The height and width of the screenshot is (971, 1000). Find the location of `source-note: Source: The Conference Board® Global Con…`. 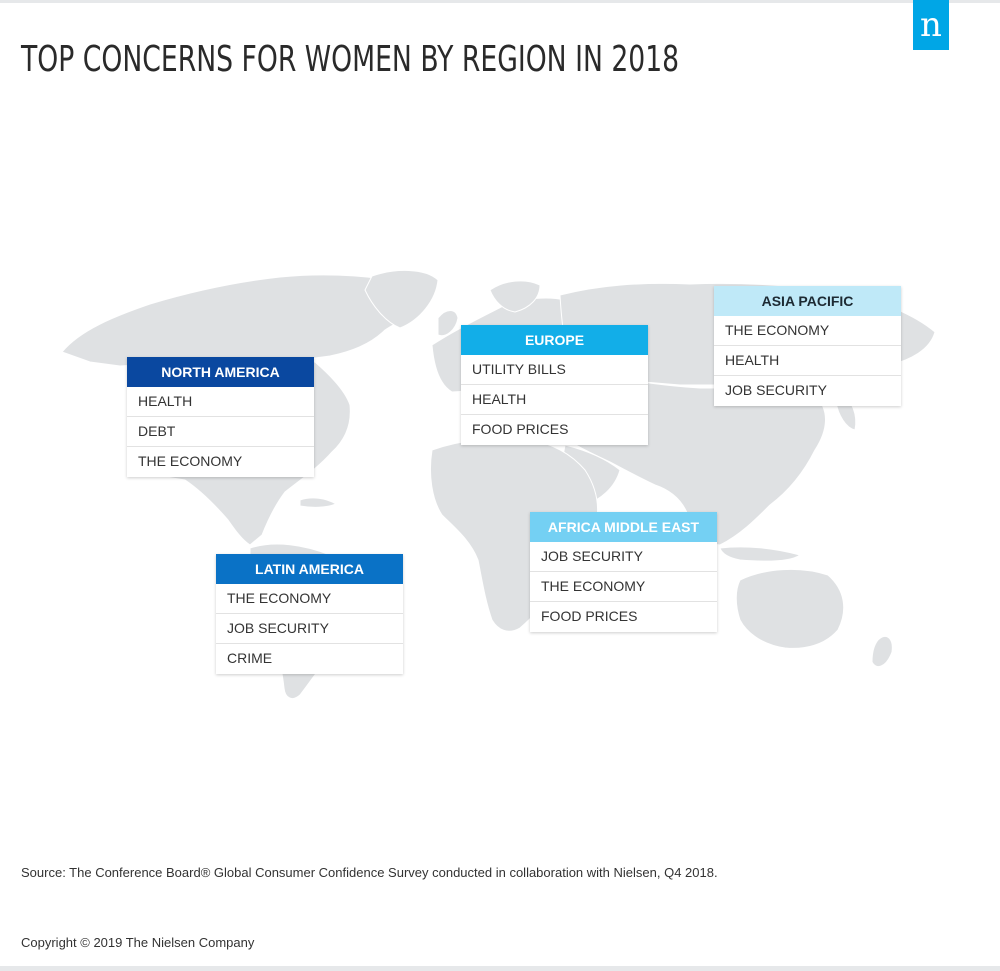

source-note: Source: The Conference Board® Global Con… is located at coordinates (369, 872).